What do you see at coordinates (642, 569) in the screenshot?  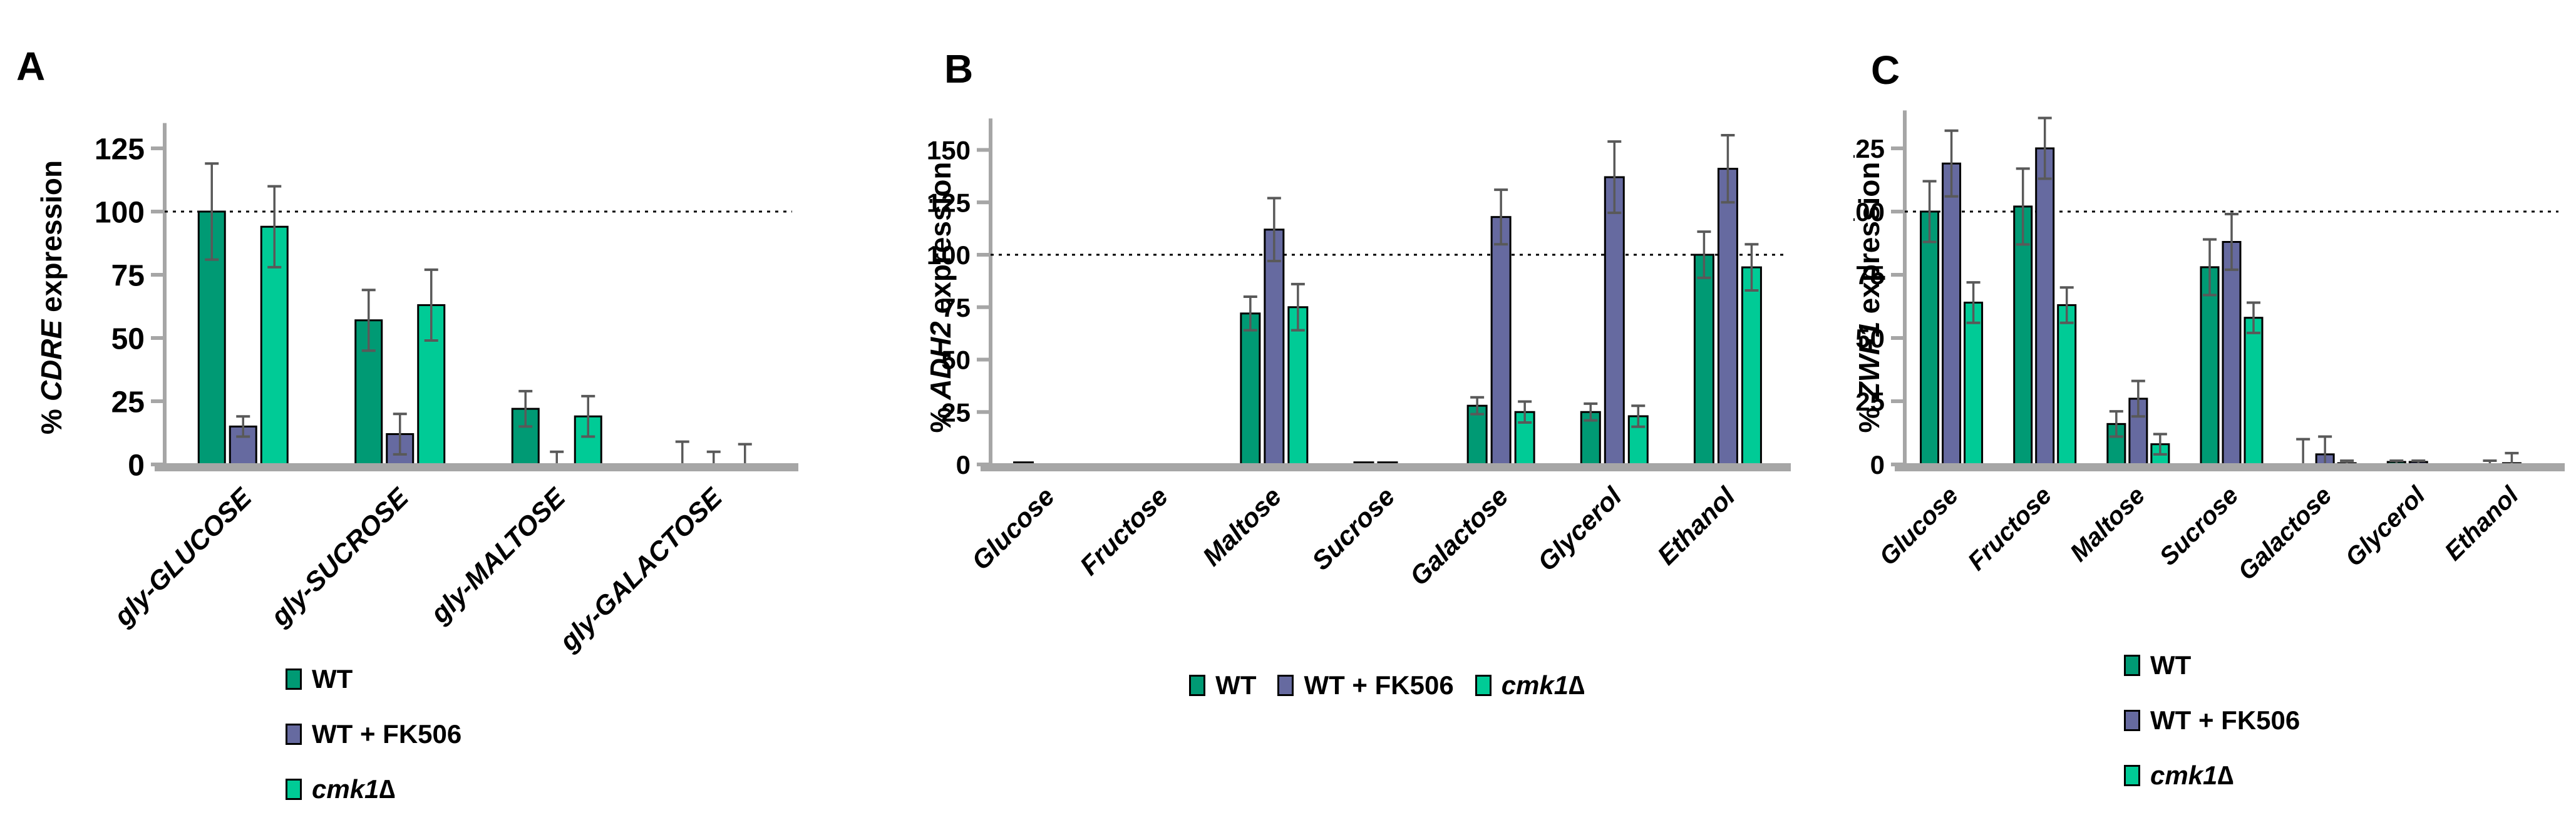 I see `x-axis-label: gly-GALACTOSE` at bounding box center [642, 569].